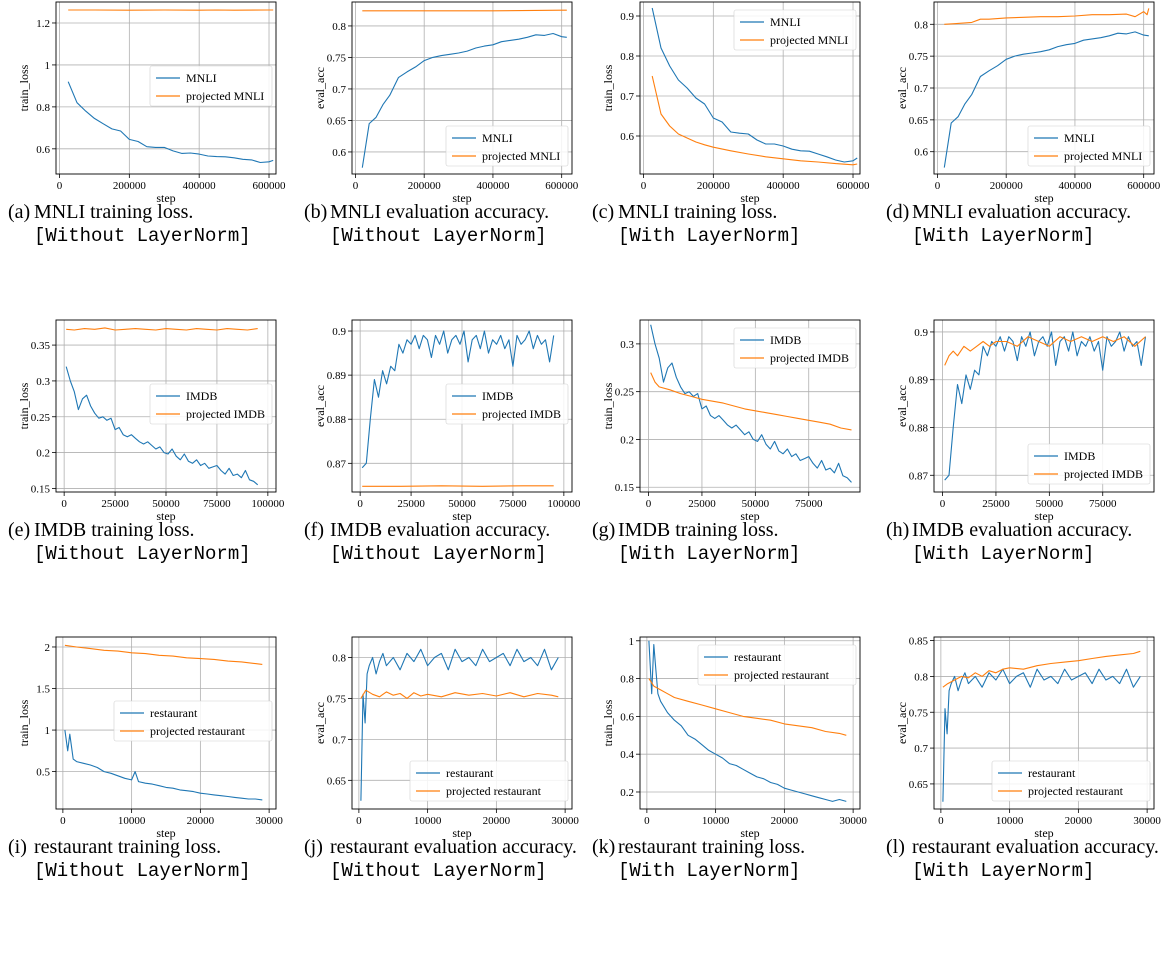 The width and height of the screenshot is (1174, 953). Describe the element at coordinates (758, 657) in the screenshot. I see `legend-label: restaurant` at that location.